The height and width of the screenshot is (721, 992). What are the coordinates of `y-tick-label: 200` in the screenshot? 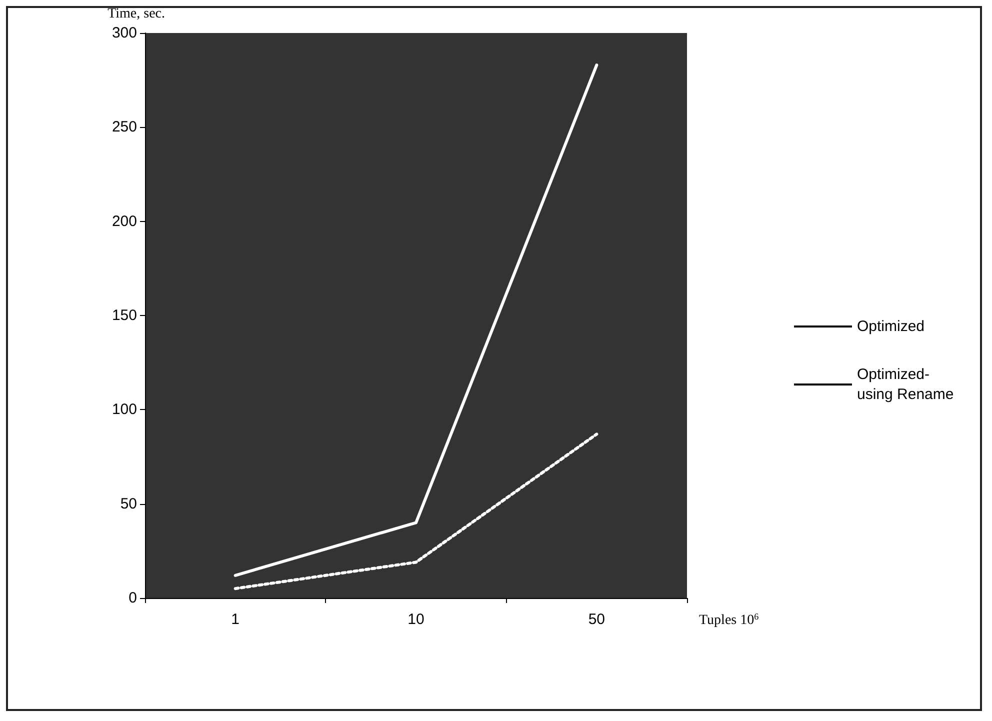 It's located at (124, 221).